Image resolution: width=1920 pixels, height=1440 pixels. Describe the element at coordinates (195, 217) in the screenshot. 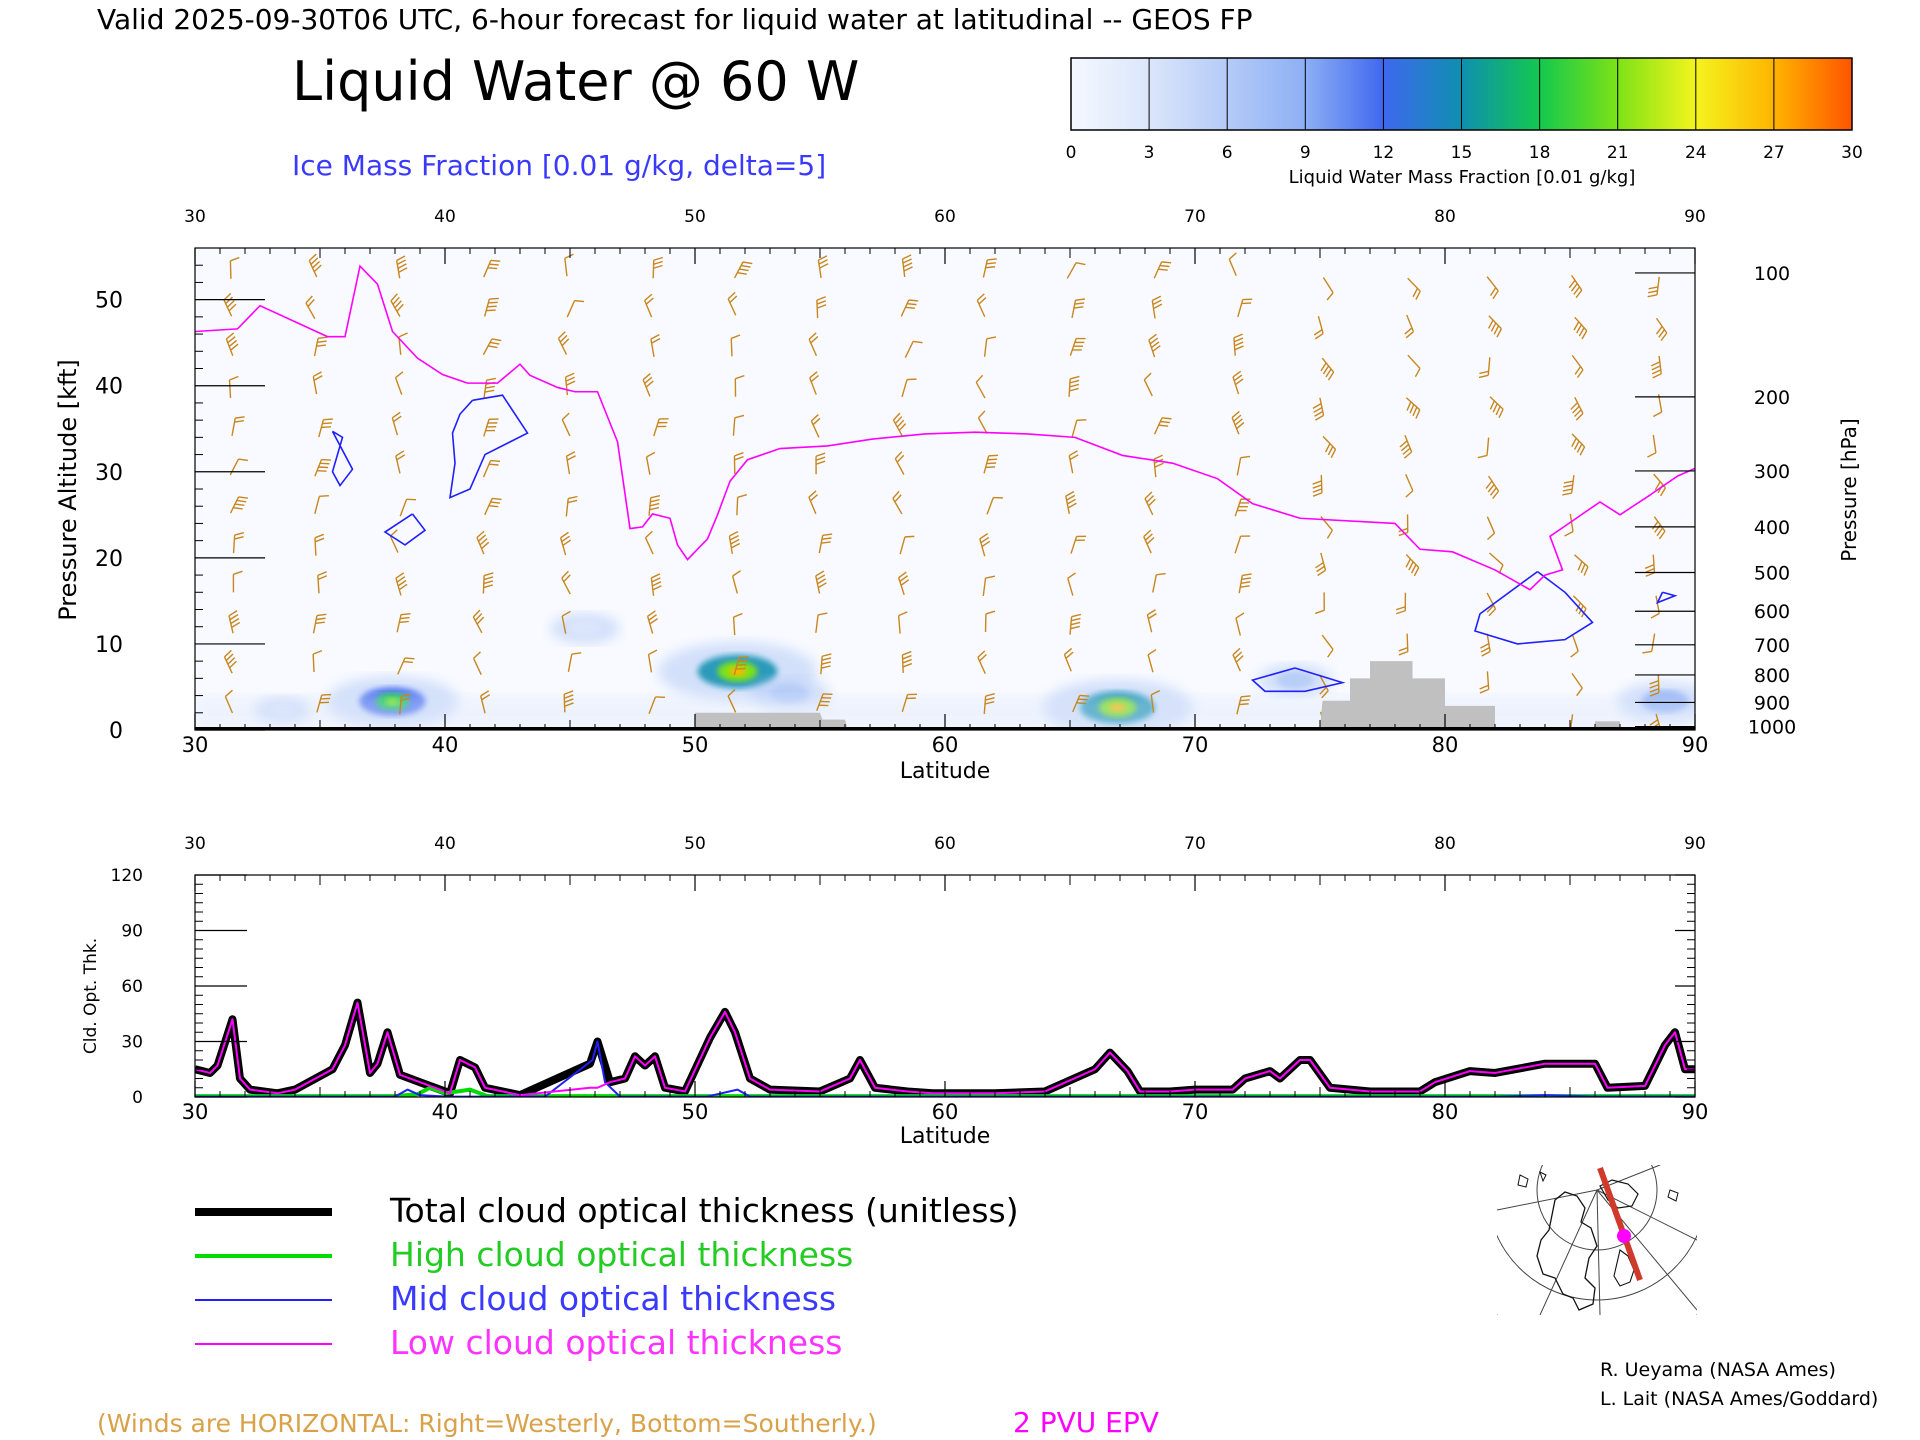

I see `top-x-tick-label-upper: 30` at that location.